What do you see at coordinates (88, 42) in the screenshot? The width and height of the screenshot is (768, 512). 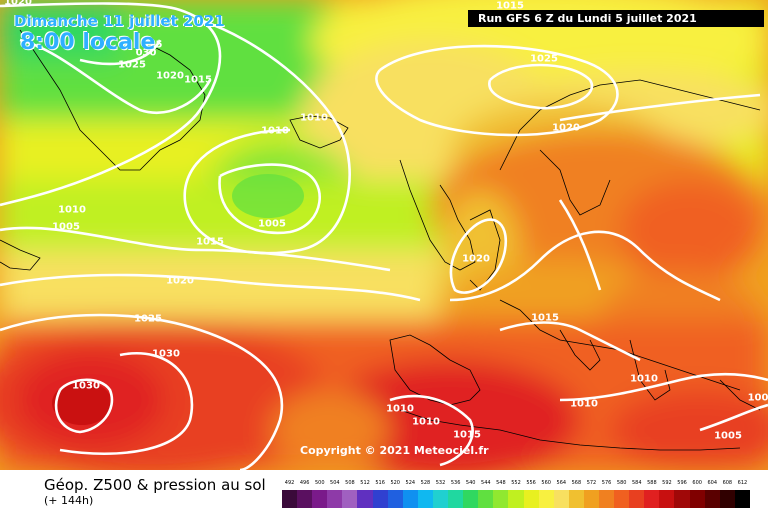 I see `forecast-time: 8:00 locale` at bounding box center [88, 42].